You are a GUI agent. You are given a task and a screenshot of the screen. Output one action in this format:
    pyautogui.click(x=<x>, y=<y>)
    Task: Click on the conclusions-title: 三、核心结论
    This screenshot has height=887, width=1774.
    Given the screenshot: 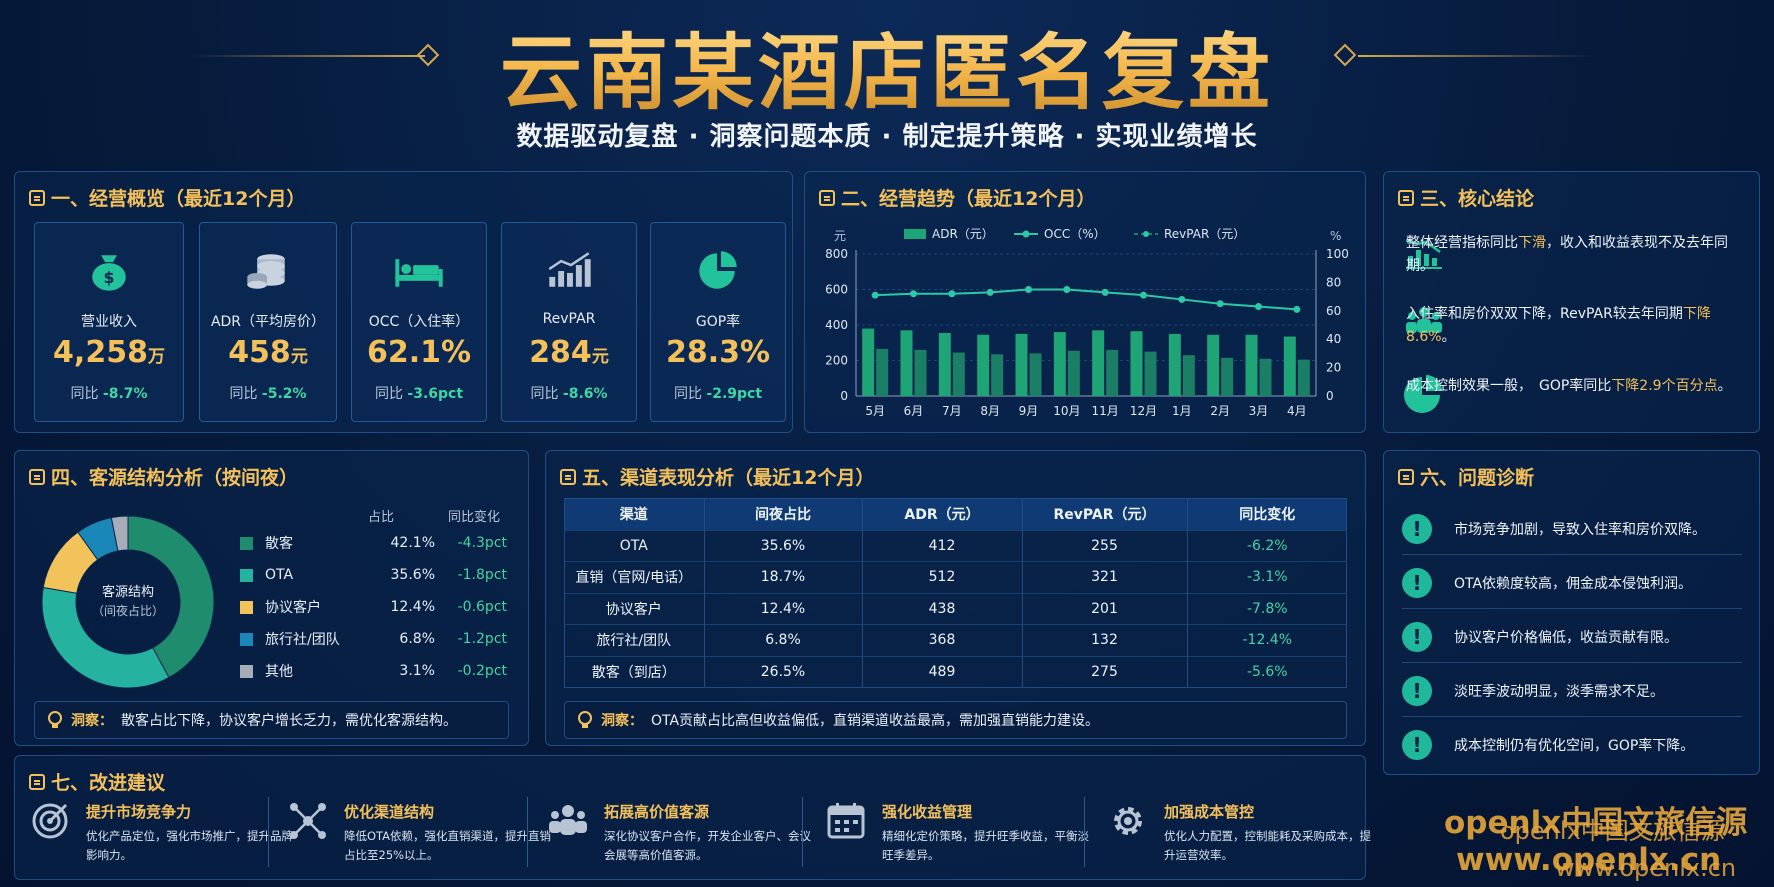 What is the action you would take?
    pyautogui.click(x=1466, y=197)
    